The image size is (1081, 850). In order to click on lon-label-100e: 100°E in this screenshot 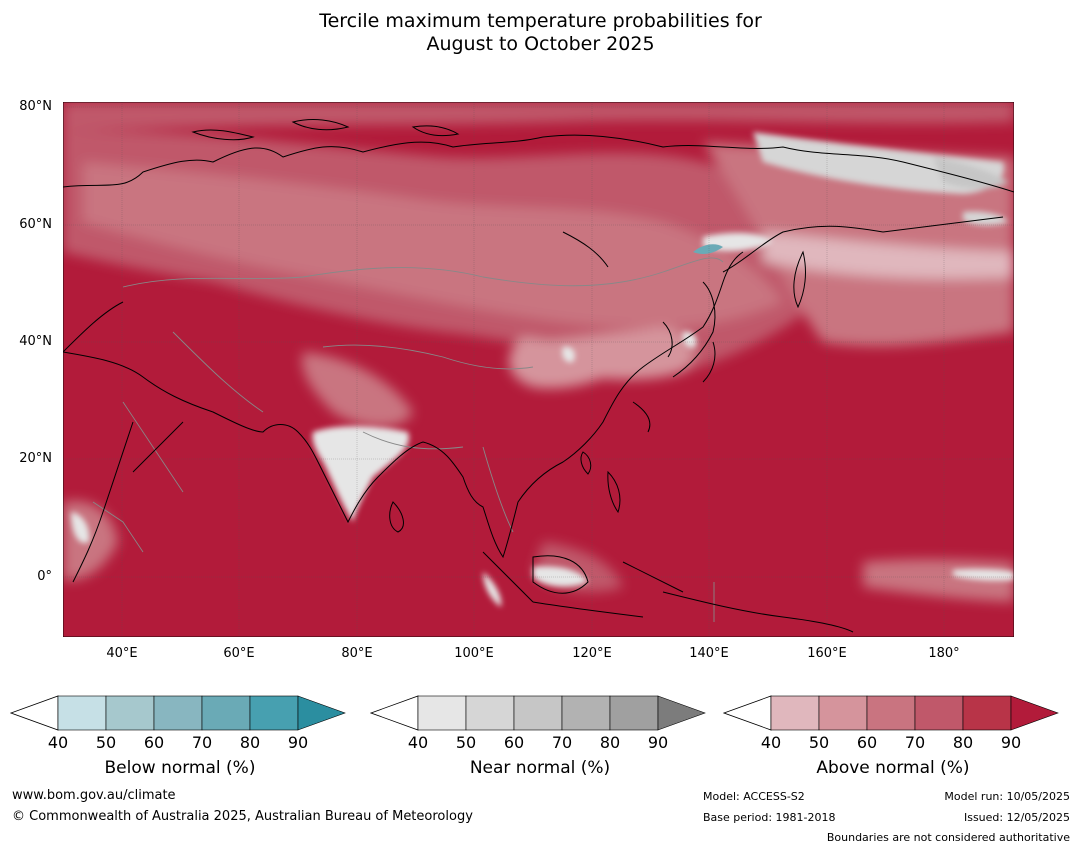, I will do `click(474, 653)`.